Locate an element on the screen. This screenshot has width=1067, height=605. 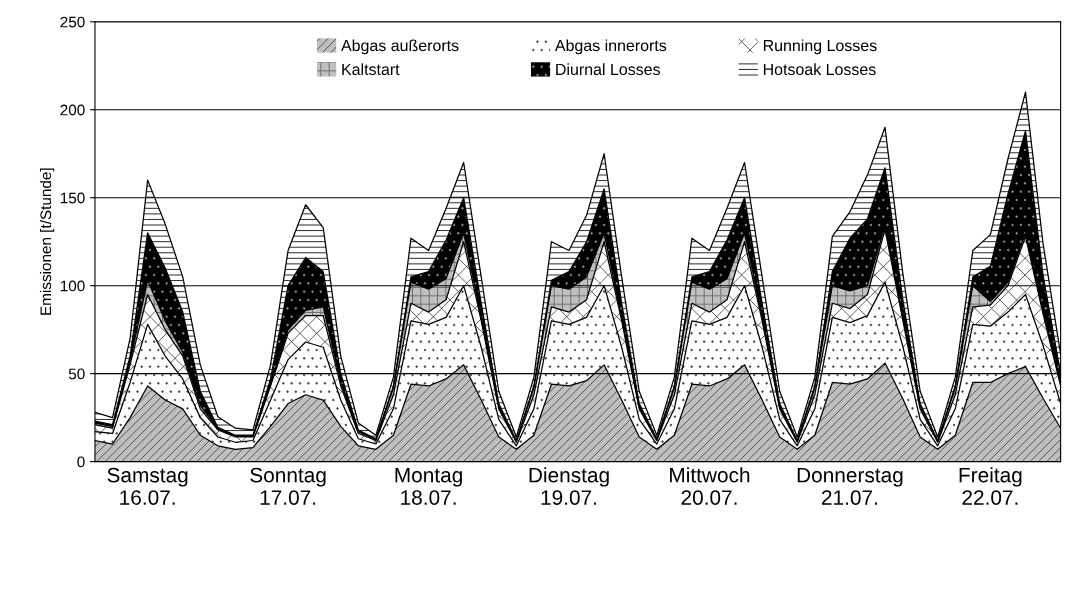
legend-label: Kaltstart is located at coordinates (371, 69).